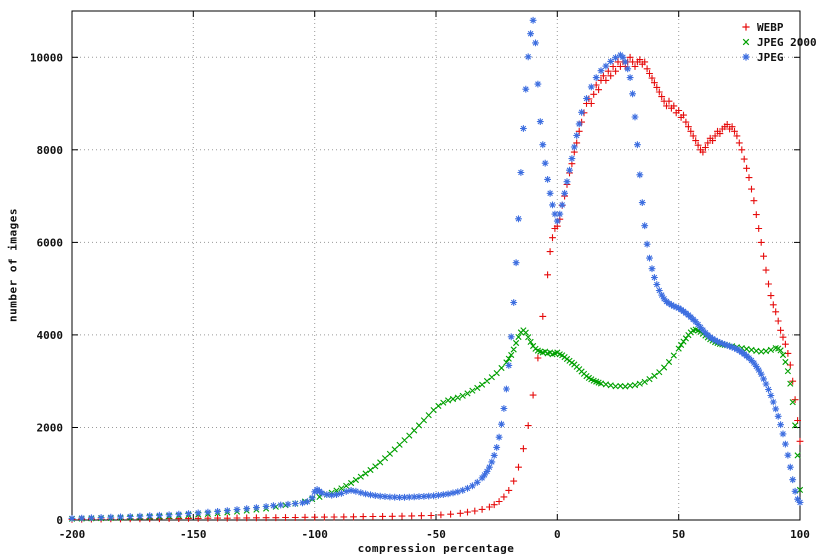  What do you see at coordinates (770, 27) in the screenshot?
I see `legend-label-webp: WEBP` at bounding box center [770, 27].